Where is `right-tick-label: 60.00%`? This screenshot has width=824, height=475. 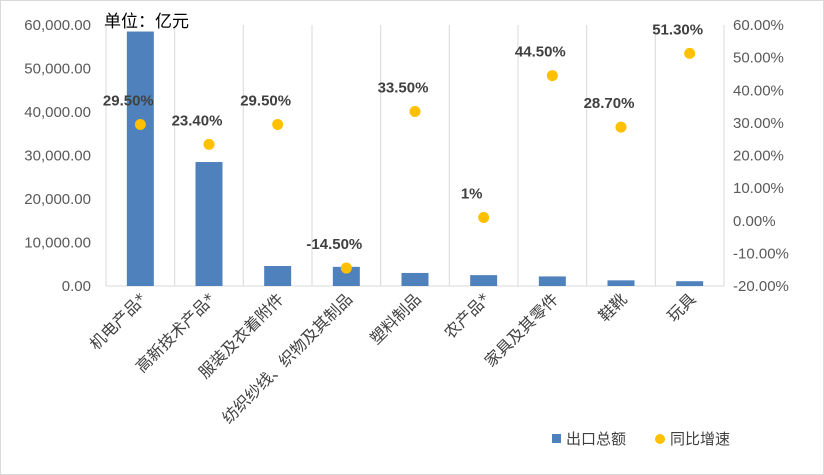 right-tick-label: 60.00% is located at coordinates (758, 25).